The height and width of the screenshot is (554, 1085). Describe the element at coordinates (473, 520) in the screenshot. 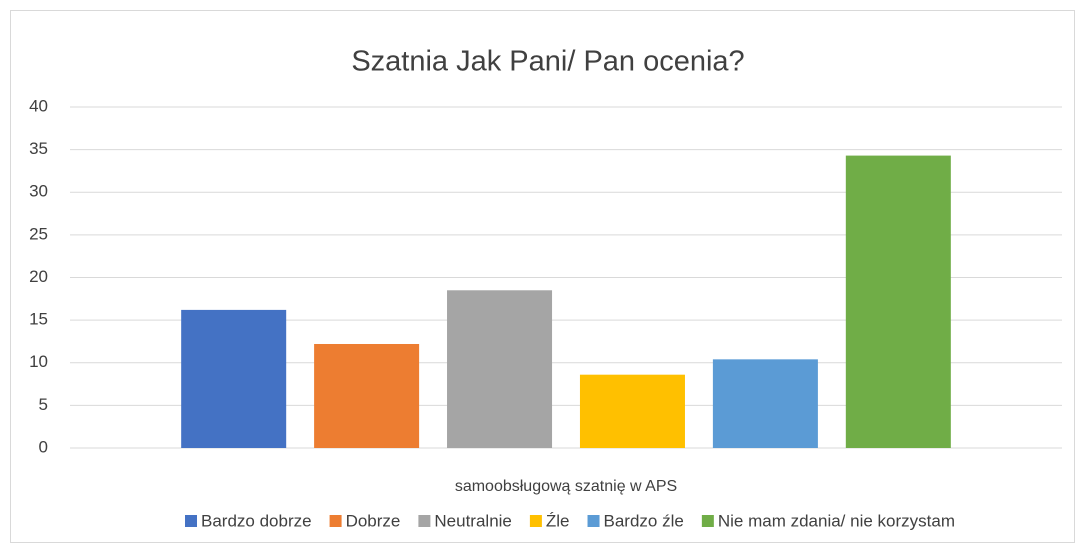

I see `legend-label: Neutralnie` at that location.